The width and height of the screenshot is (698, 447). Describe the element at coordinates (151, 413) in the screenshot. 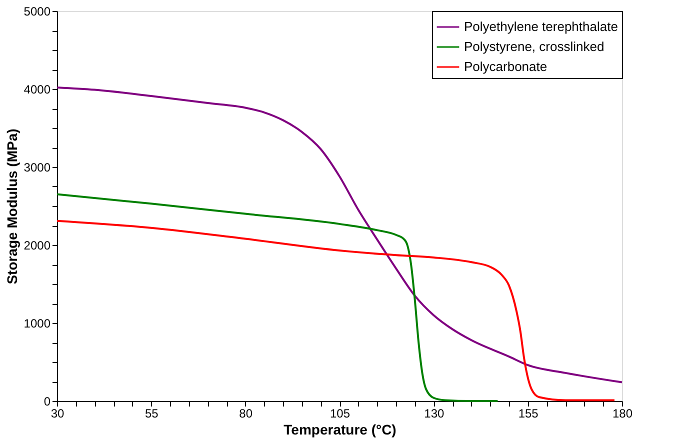

I see `x-tick-label: 55` at that location.